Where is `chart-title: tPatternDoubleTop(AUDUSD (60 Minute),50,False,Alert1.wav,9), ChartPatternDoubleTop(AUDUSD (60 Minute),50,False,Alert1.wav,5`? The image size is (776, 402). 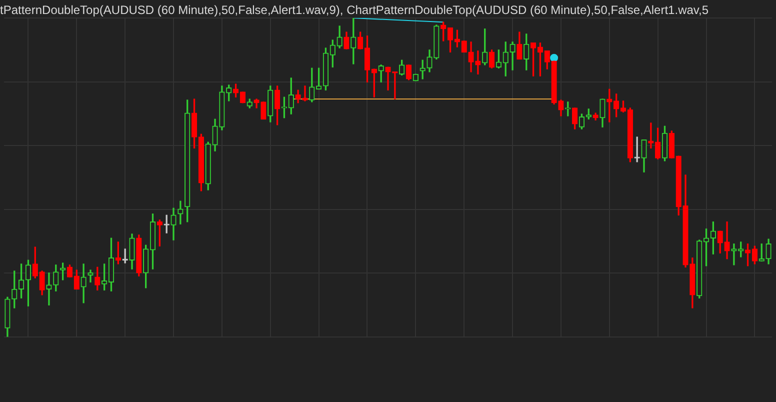 chart-title: tPatternDoubleTop(AUDUSD (60 Minute),50,False,Alert1.wav,9), ChartPatternDoubleTop(AUDUSD (60 Minute),50,False,Alert1.wav,5 is located at coordinates (354, 10).